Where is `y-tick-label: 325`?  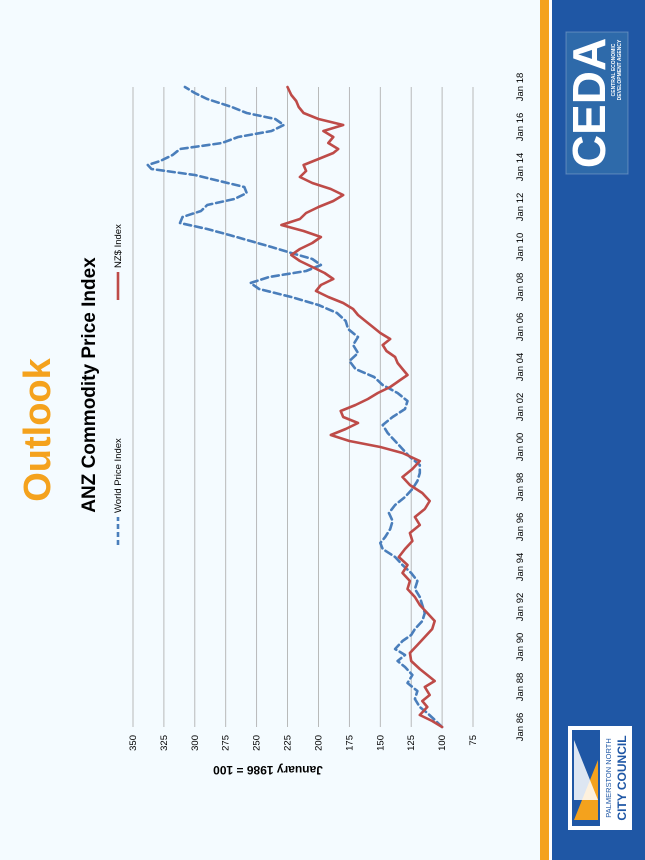
y-tick-label: 325 is located at coordinates (164, 743).